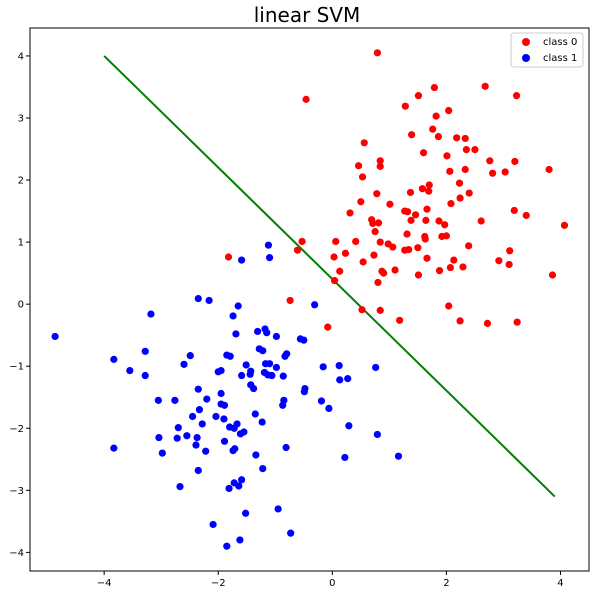 The width and height of the screenshot is (594, 595). What do you see at coordinates (21, 243) in the screenshot?
I see `y-tick-label: 1` at bounding box center [21, 243].